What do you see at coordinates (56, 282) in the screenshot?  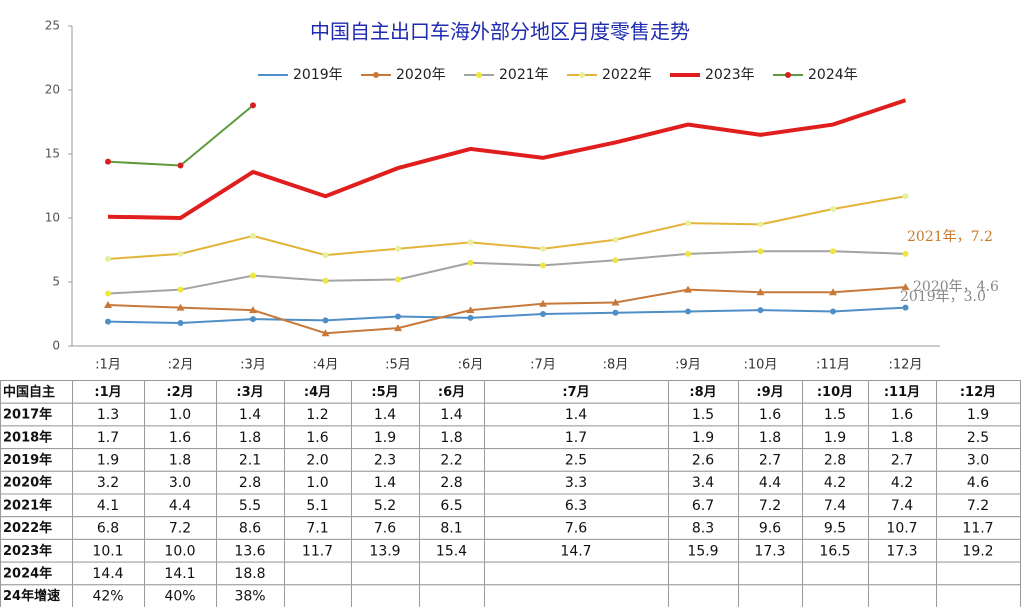 I see `y-tick-label: 5` at bounding box center [56, 282].